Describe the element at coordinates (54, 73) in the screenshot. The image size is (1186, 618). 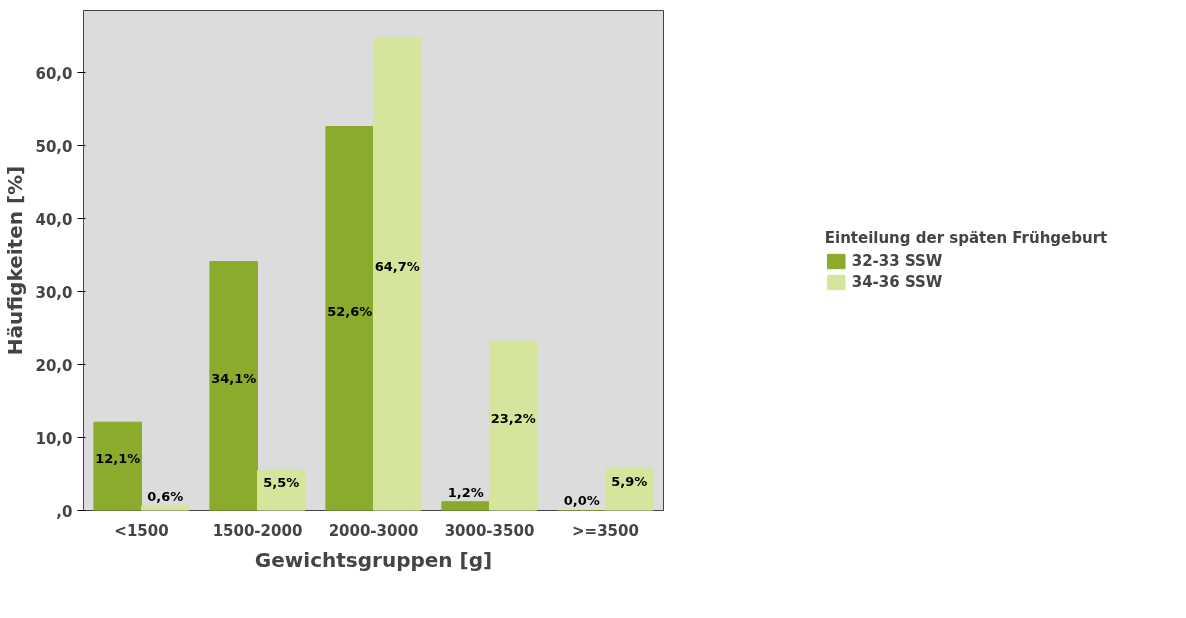
I see `y-tick-label: 60,0` at that location.